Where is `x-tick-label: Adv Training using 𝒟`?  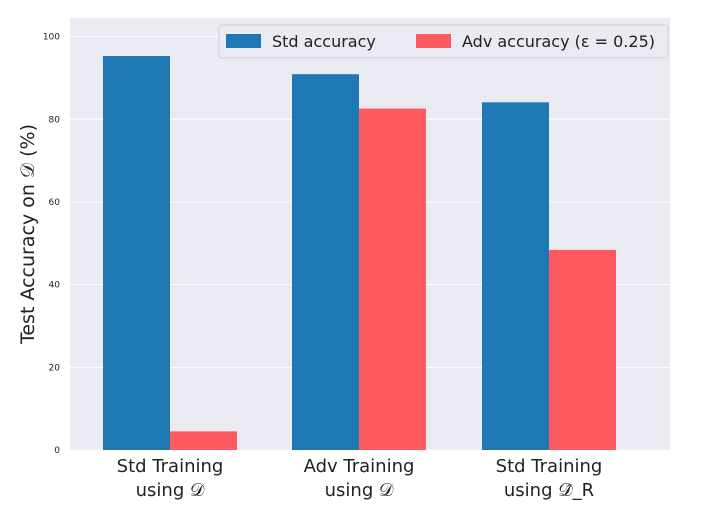
x-tick-label: Adv Training using 𝒟 is located at coordinates (359, 478).